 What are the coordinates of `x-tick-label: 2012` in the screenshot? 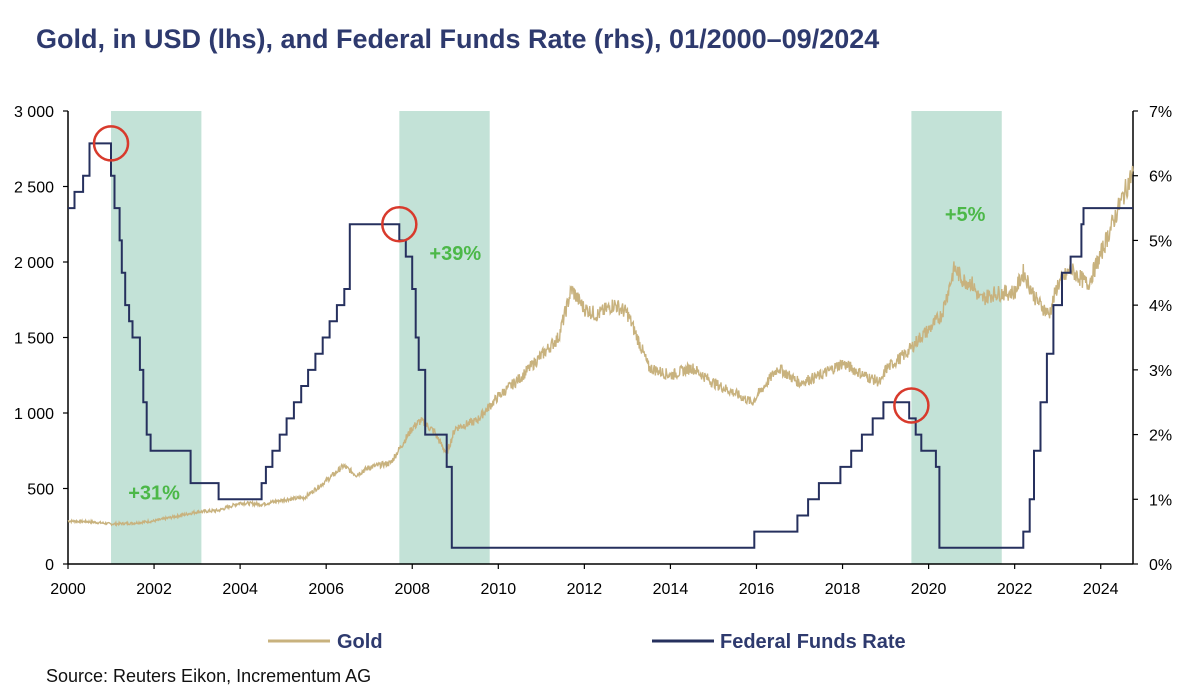 It's located at (585, 589).